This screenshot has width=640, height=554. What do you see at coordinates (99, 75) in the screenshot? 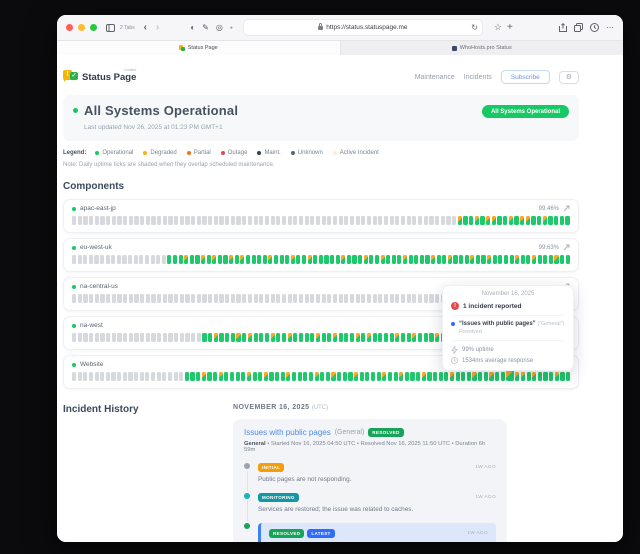
I see `brand: ! ✓ Status Page hosted` at bounding box center [99, 75].